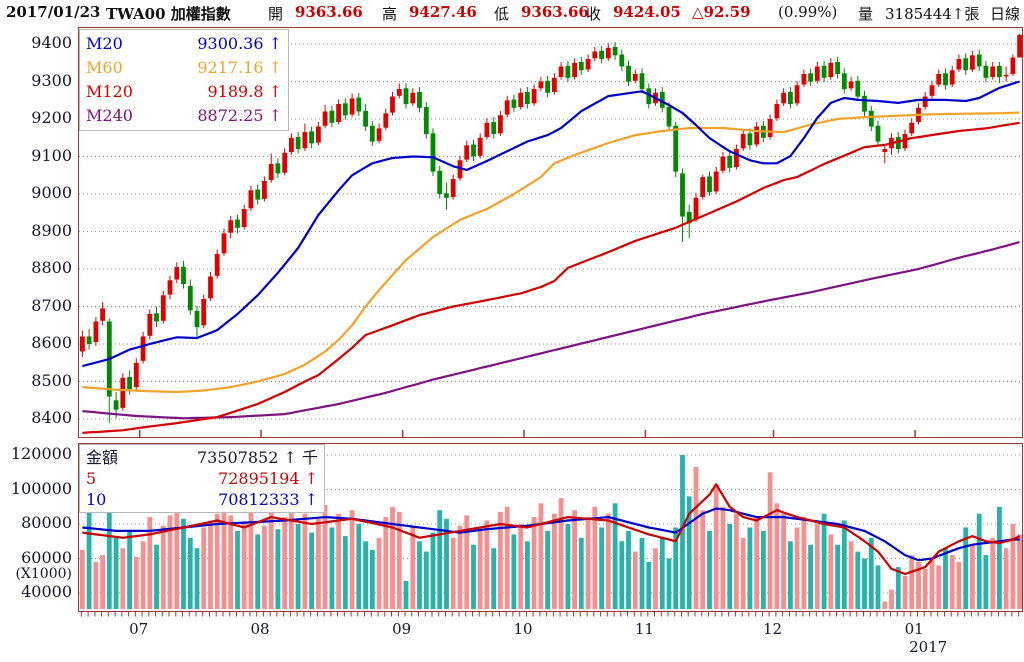 The image size is (1024, 662). What do you see at coordinates (202, 499) in the screenshot?
I see `vol-legend-row-ma10: 10 70812333 ↑` at bounding box center [202, 499].